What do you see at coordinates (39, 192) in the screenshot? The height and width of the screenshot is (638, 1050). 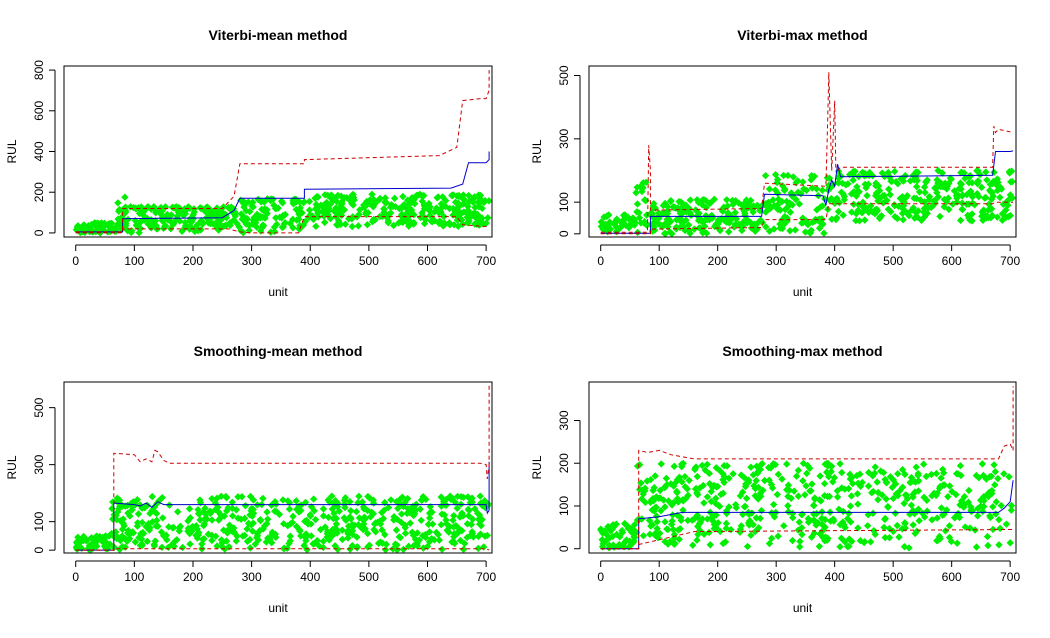 I see `y-tick-label: 200` at bounding box center [39, 192].